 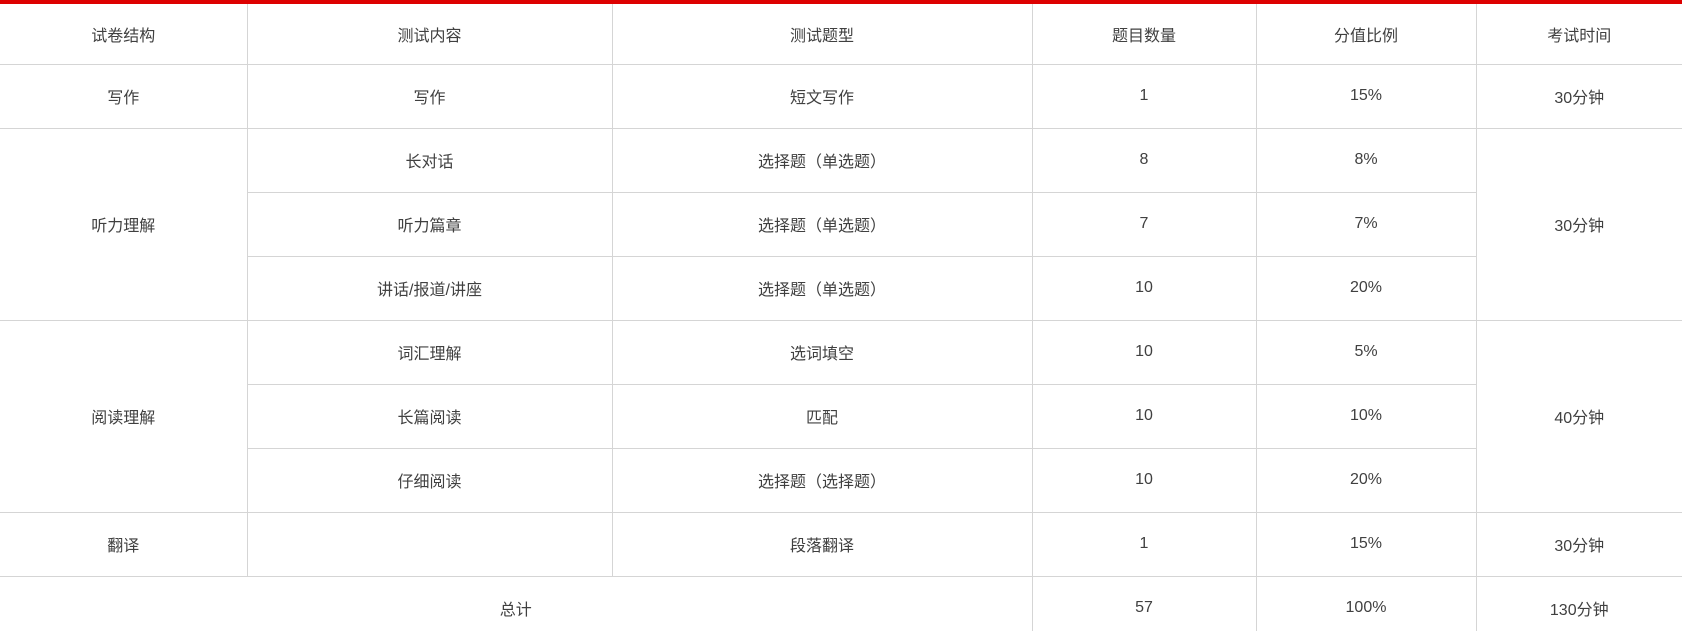 I want to click on row-reading-long-reading: 长篇阅读 匹配 10 10%, so click(x=841, y=416).